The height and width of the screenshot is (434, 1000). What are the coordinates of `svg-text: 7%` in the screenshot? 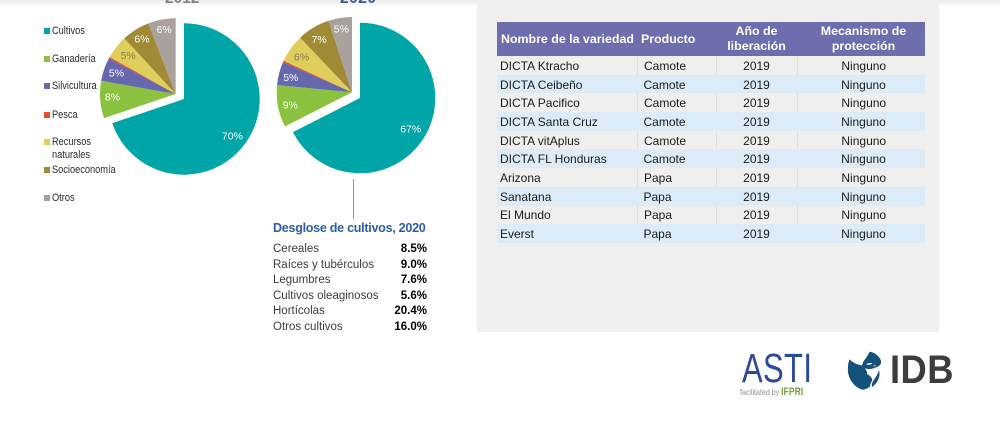 It's located at (319, 40).